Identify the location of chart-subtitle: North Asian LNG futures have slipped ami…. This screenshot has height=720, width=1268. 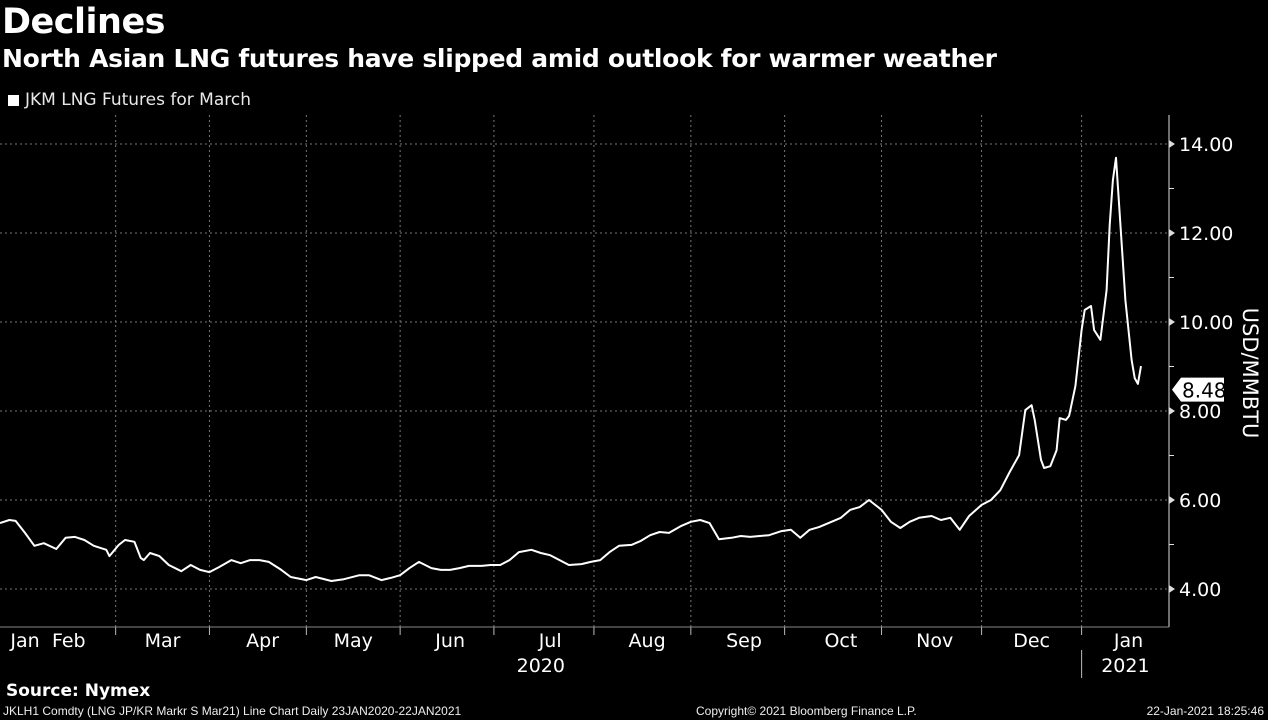
(499, 58).